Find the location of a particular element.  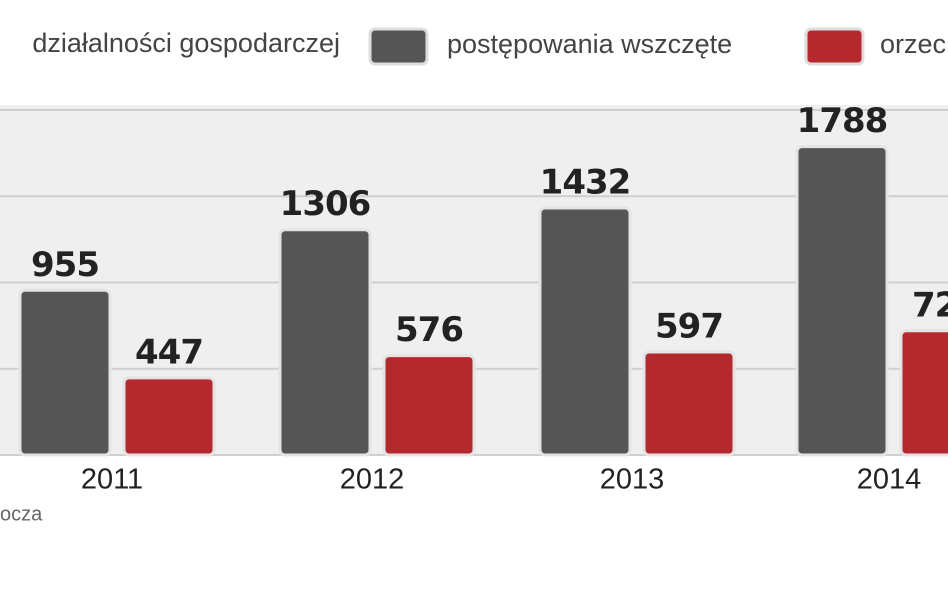

chart-title: działalności gospodarczej is located at coordinates (186, 43).